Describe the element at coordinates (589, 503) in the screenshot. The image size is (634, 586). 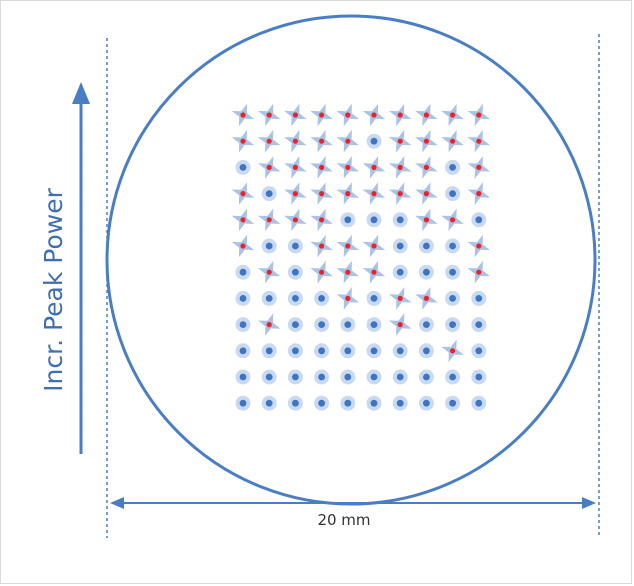
I see `dimension-arrow-right-head` at that location.